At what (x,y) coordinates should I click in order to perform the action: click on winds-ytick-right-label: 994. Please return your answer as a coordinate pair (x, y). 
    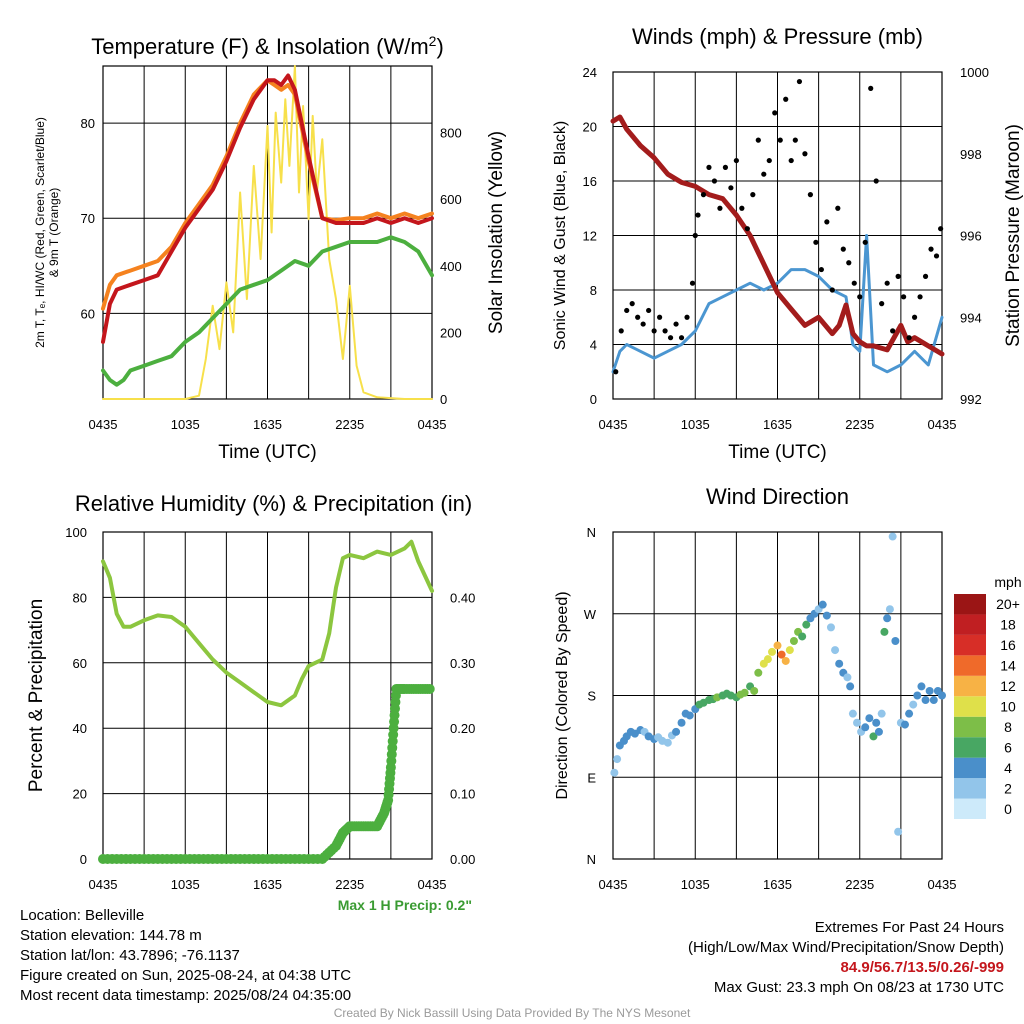
    Looking at the image, I should click on (971, 317).